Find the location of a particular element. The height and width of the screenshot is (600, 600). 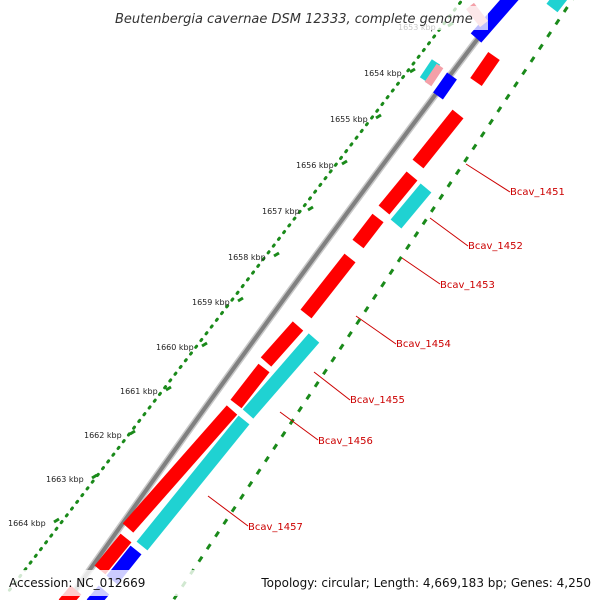

tick-label: 1661 kbp is located at coordinates (139, 391).